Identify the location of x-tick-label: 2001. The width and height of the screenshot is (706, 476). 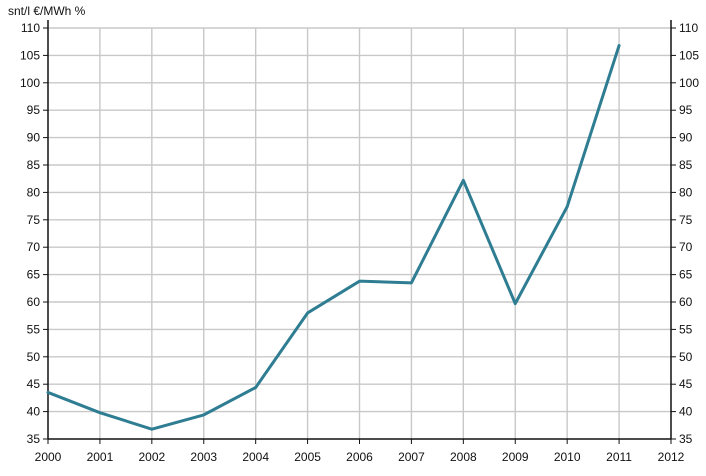
(100, 457).